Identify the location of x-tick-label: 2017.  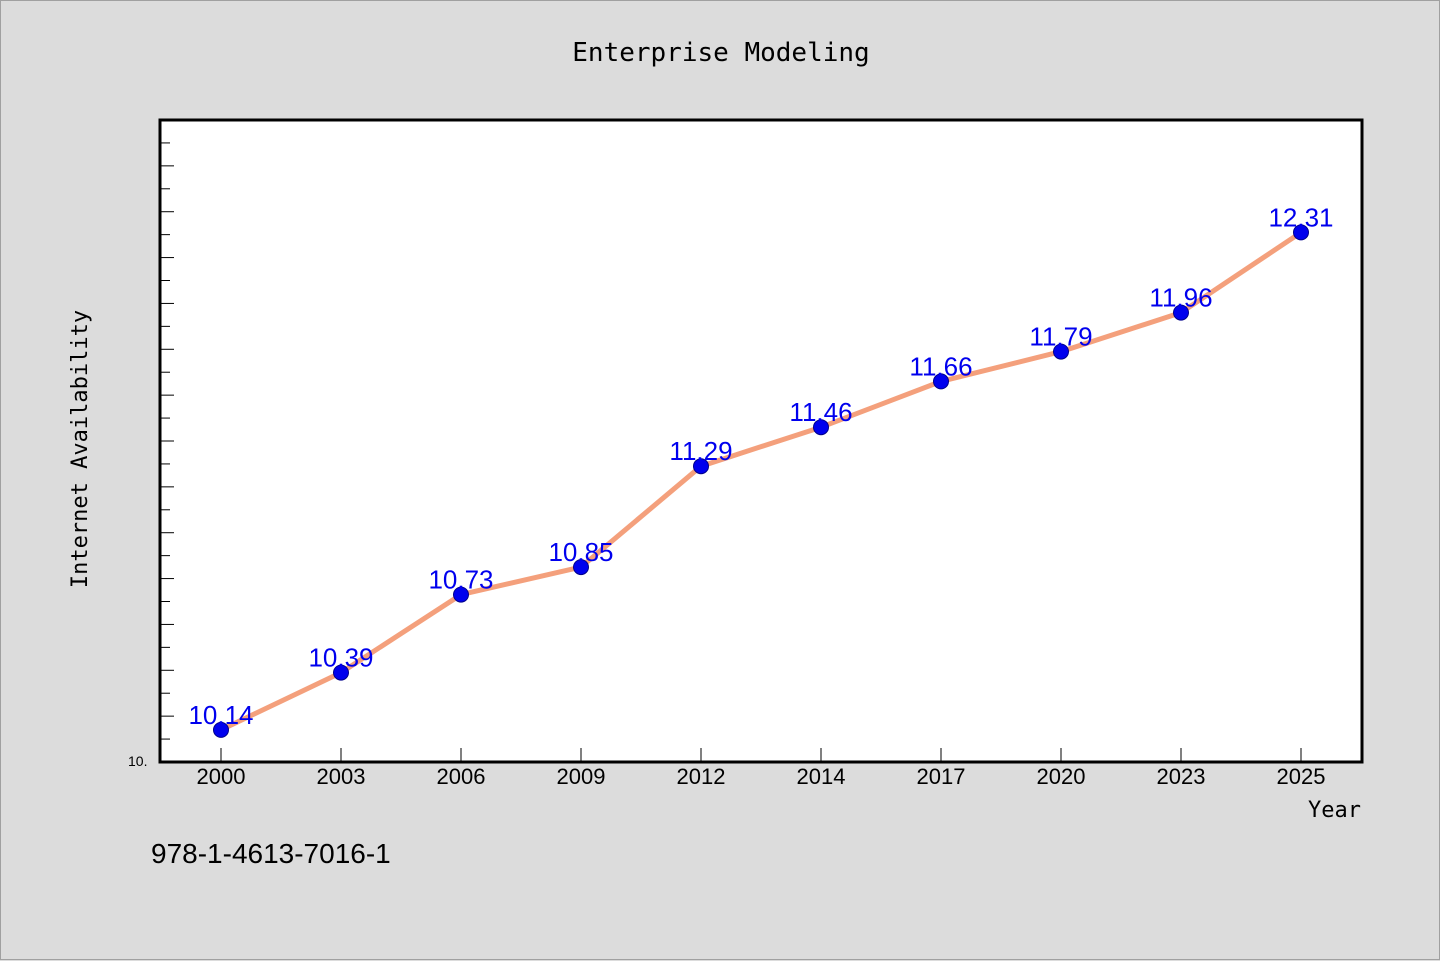
(941, 776).